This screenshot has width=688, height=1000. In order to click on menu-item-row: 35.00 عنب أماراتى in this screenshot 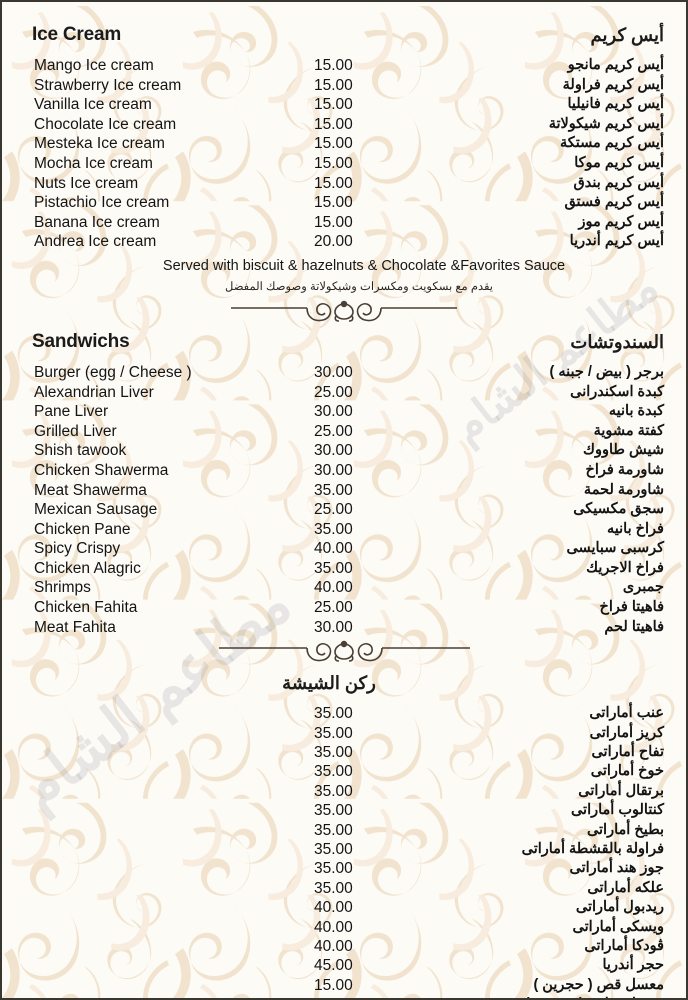, I will do `click(344, 713)`.